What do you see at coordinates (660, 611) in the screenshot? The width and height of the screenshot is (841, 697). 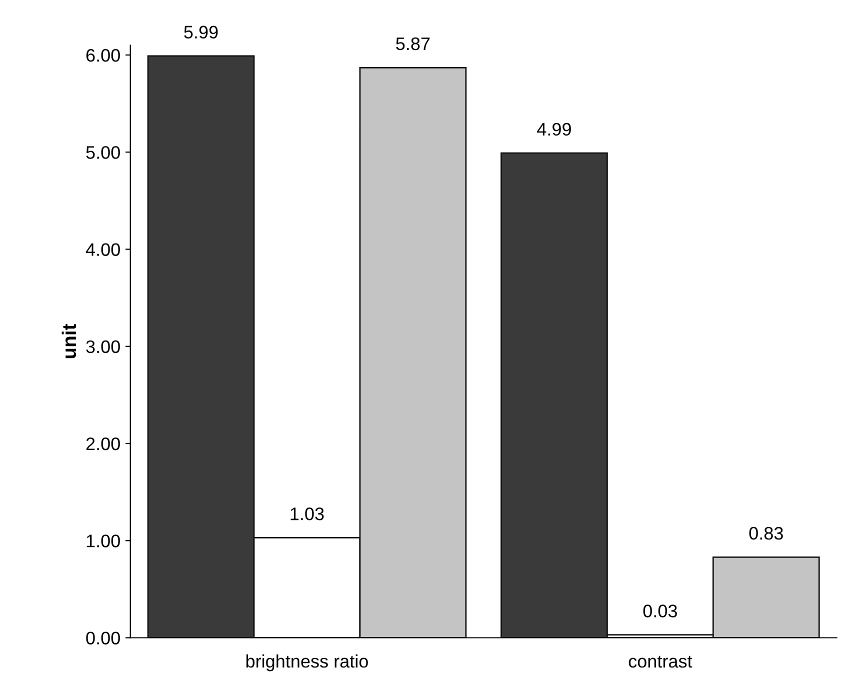 I see `data-label: 0.03` at bounding box center [660, 611].